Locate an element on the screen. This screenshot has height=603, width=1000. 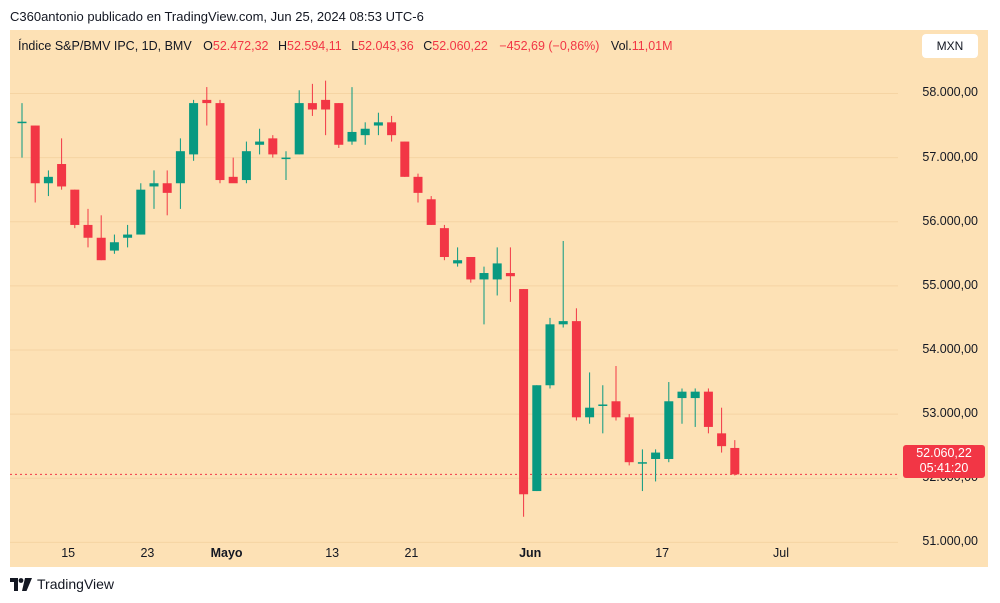
volume-value: 11,01M is located at coordinates (652, 46).